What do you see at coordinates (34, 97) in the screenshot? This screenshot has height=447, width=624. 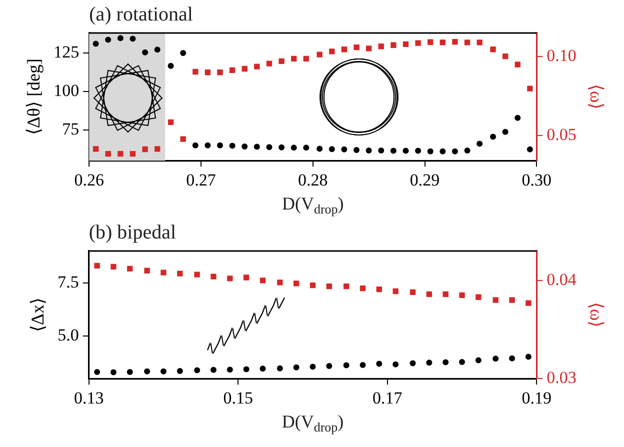 I see `y-axis-title: ⟨Δθ⟩ [deg]` at bounding box center [34, 97].